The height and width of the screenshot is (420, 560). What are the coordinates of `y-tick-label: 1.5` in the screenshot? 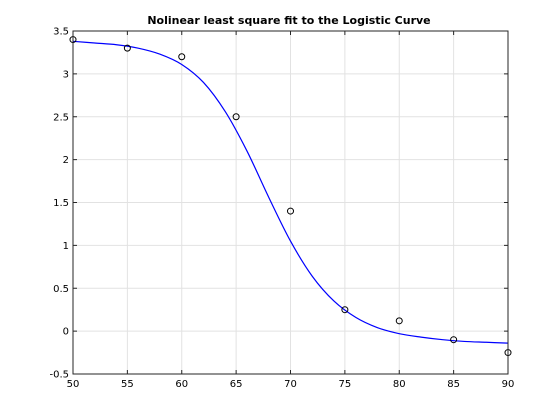 It's located at (61, 203).